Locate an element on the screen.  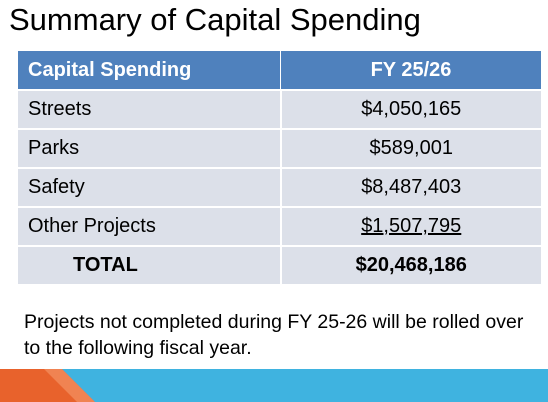
row-name-parks: Parks is located at coordinates (150, 149).